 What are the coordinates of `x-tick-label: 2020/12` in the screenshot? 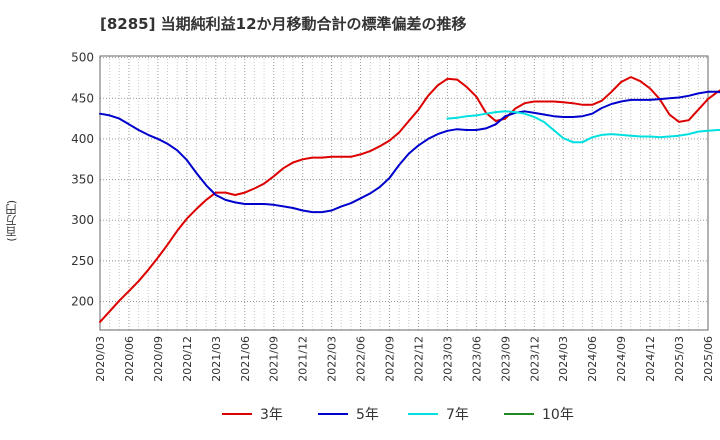 It's located at (187, 359).